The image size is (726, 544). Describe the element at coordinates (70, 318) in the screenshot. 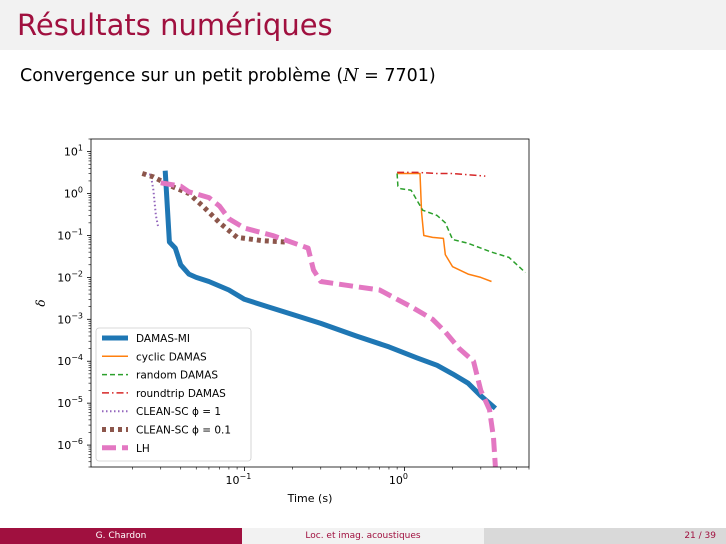

I see `y-tick-label-4: 10⁻³` at that location.